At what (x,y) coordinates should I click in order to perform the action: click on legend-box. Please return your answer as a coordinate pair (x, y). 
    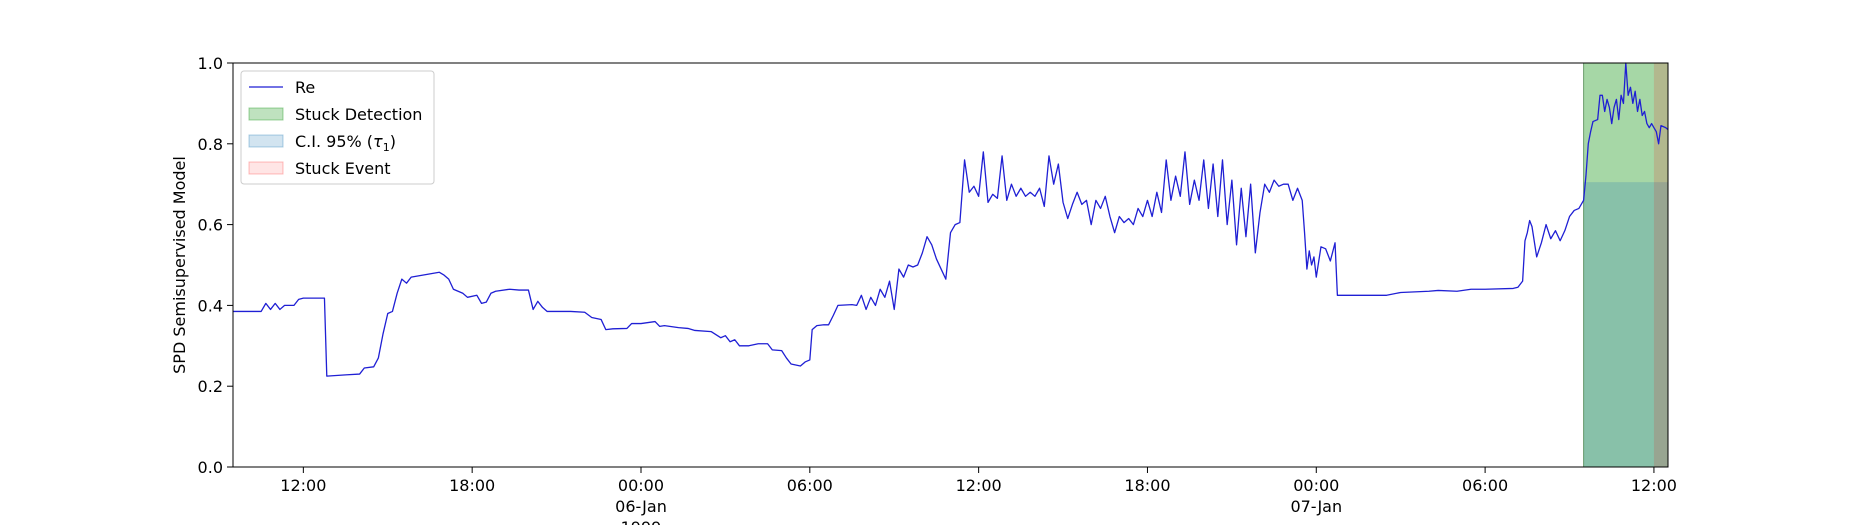
    Looking at the image, I should click on (337, 127).